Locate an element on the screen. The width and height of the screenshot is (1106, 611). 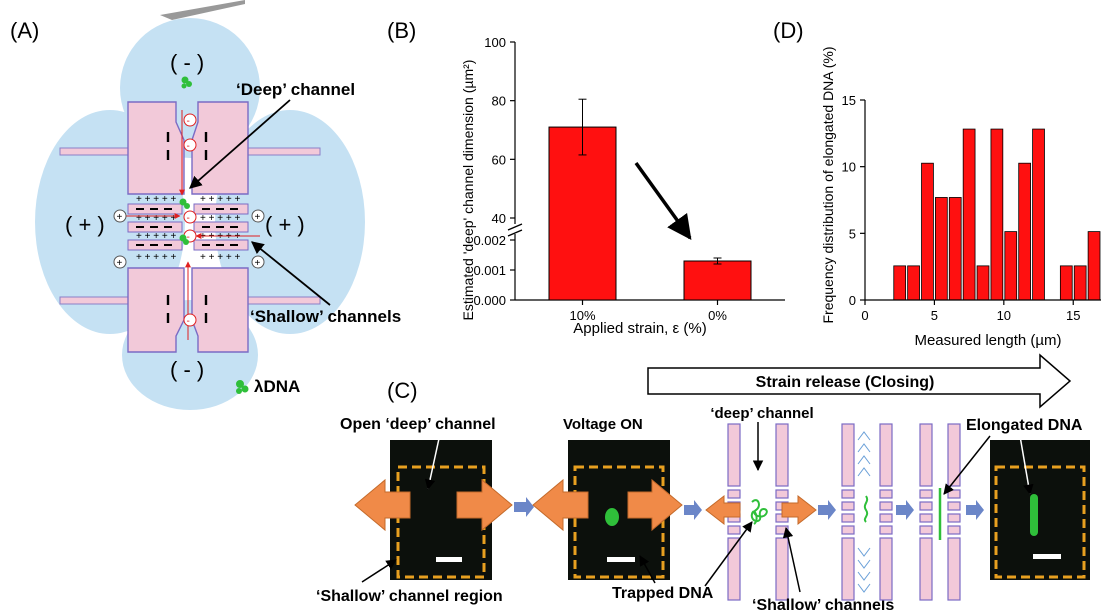
panel-b-label: (B) is located at coordinates (401, 30).